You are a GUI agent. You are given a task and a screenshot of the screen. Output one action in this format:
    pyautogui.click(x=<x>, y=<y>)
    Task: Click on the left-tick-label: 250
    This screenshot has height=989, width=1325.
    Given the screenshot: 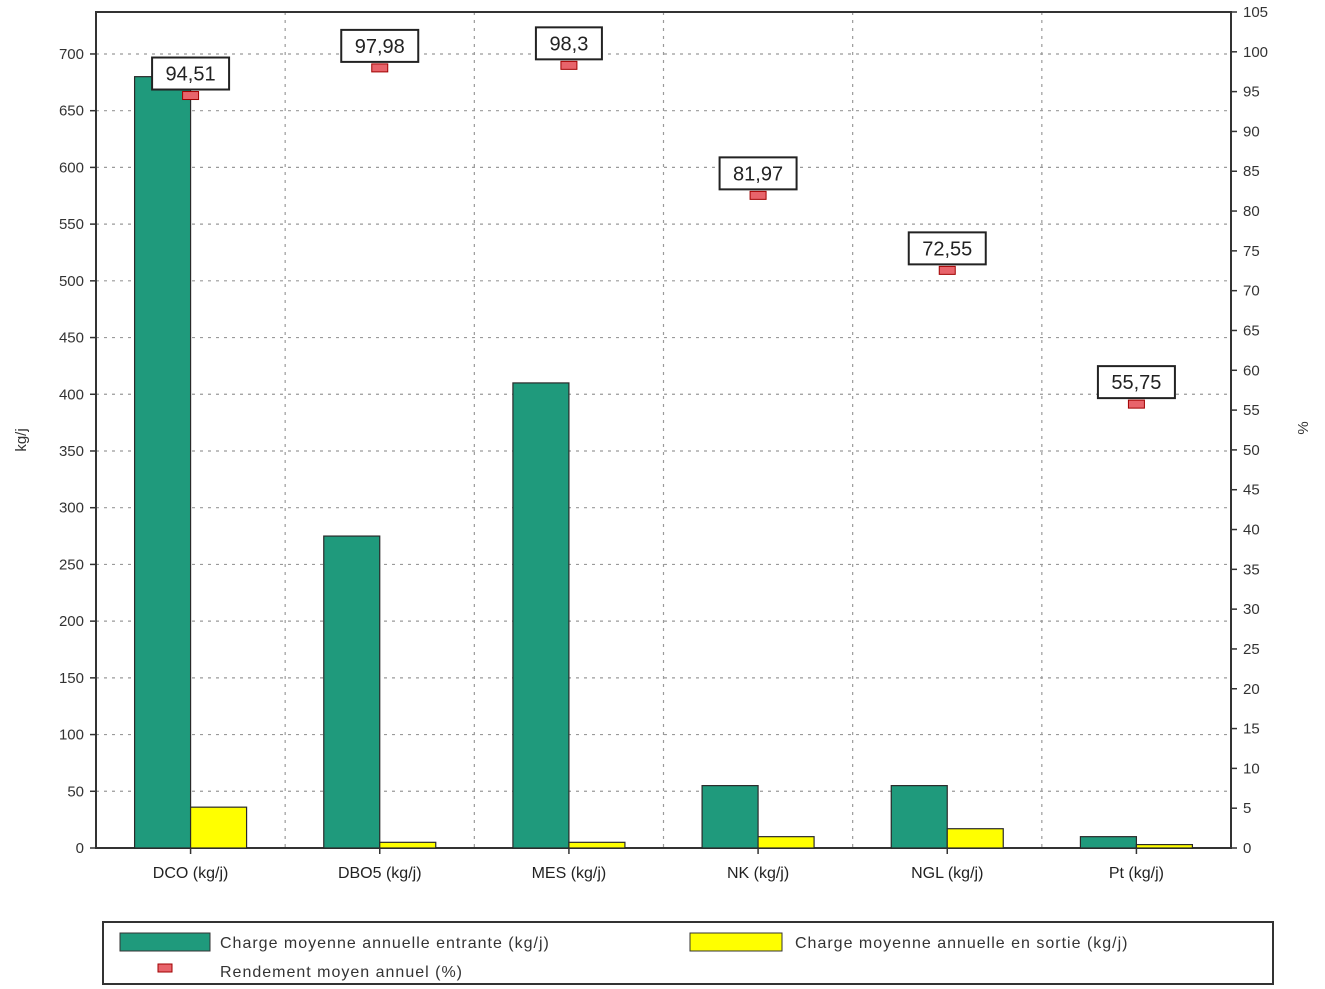 What is the action you would take?
    pyautogui.click(x=71, y=564)
    